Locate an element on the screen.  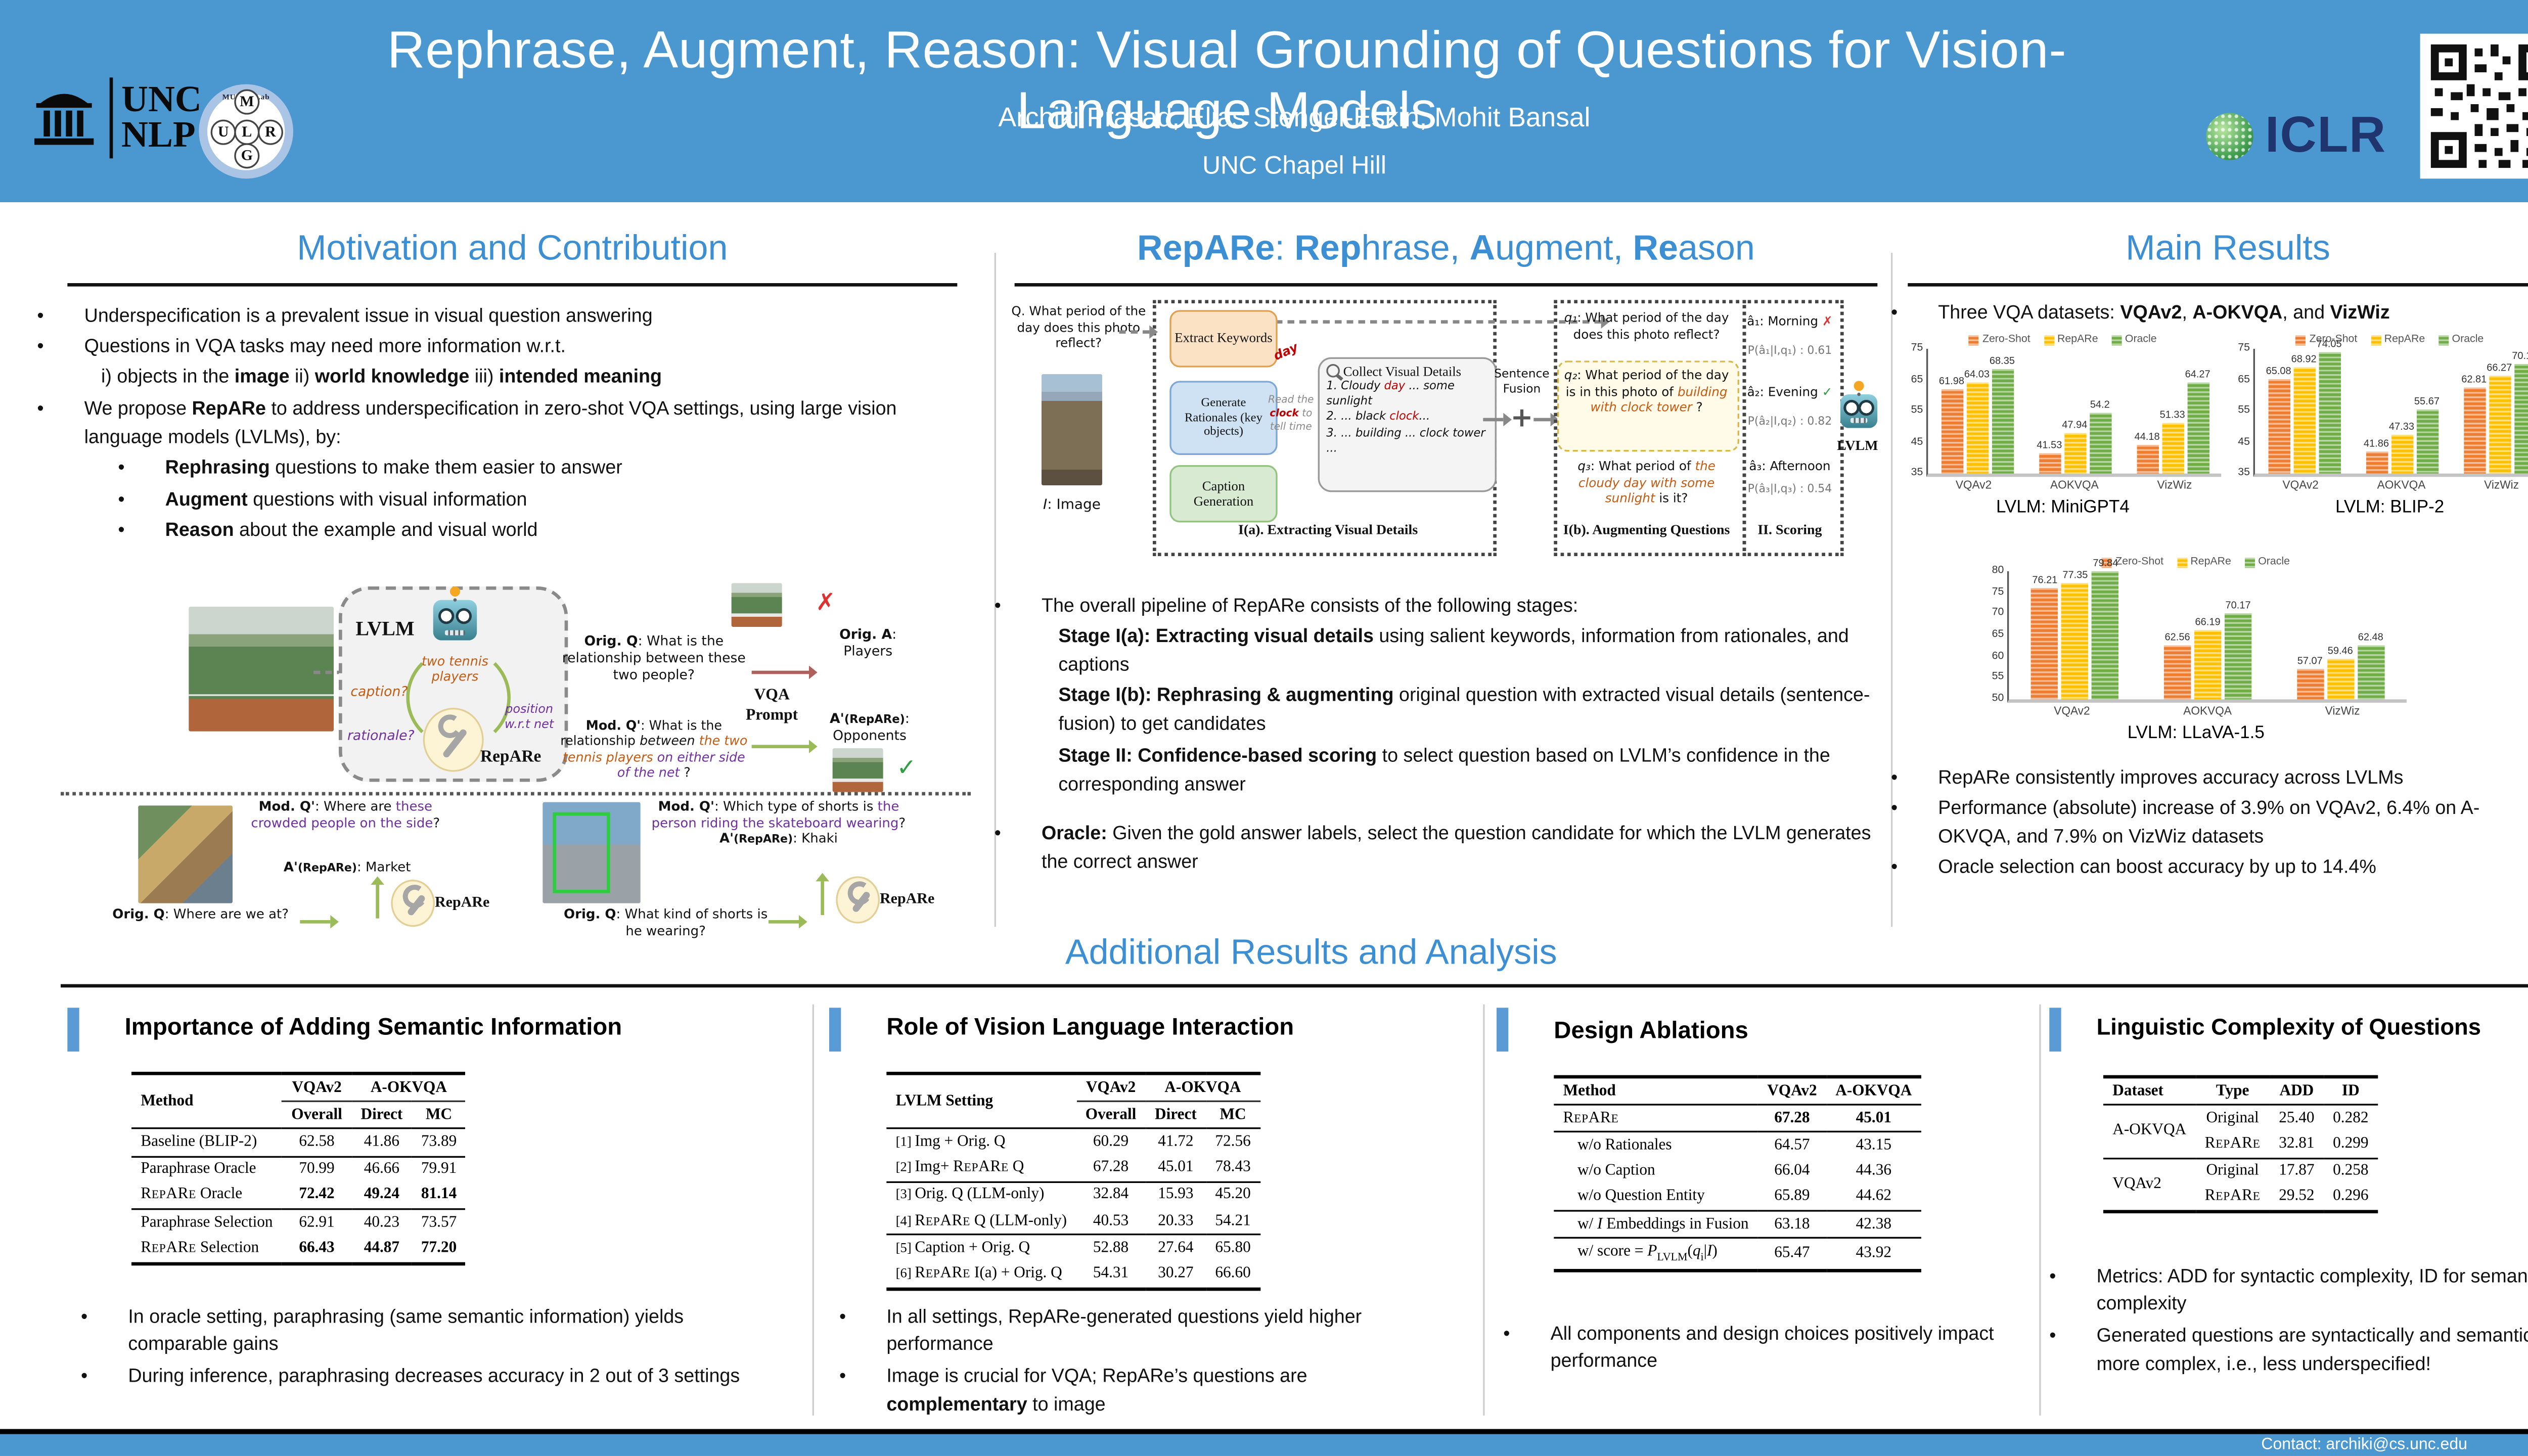
table-header-cell: ID is located at coordinates (2350, 1091).